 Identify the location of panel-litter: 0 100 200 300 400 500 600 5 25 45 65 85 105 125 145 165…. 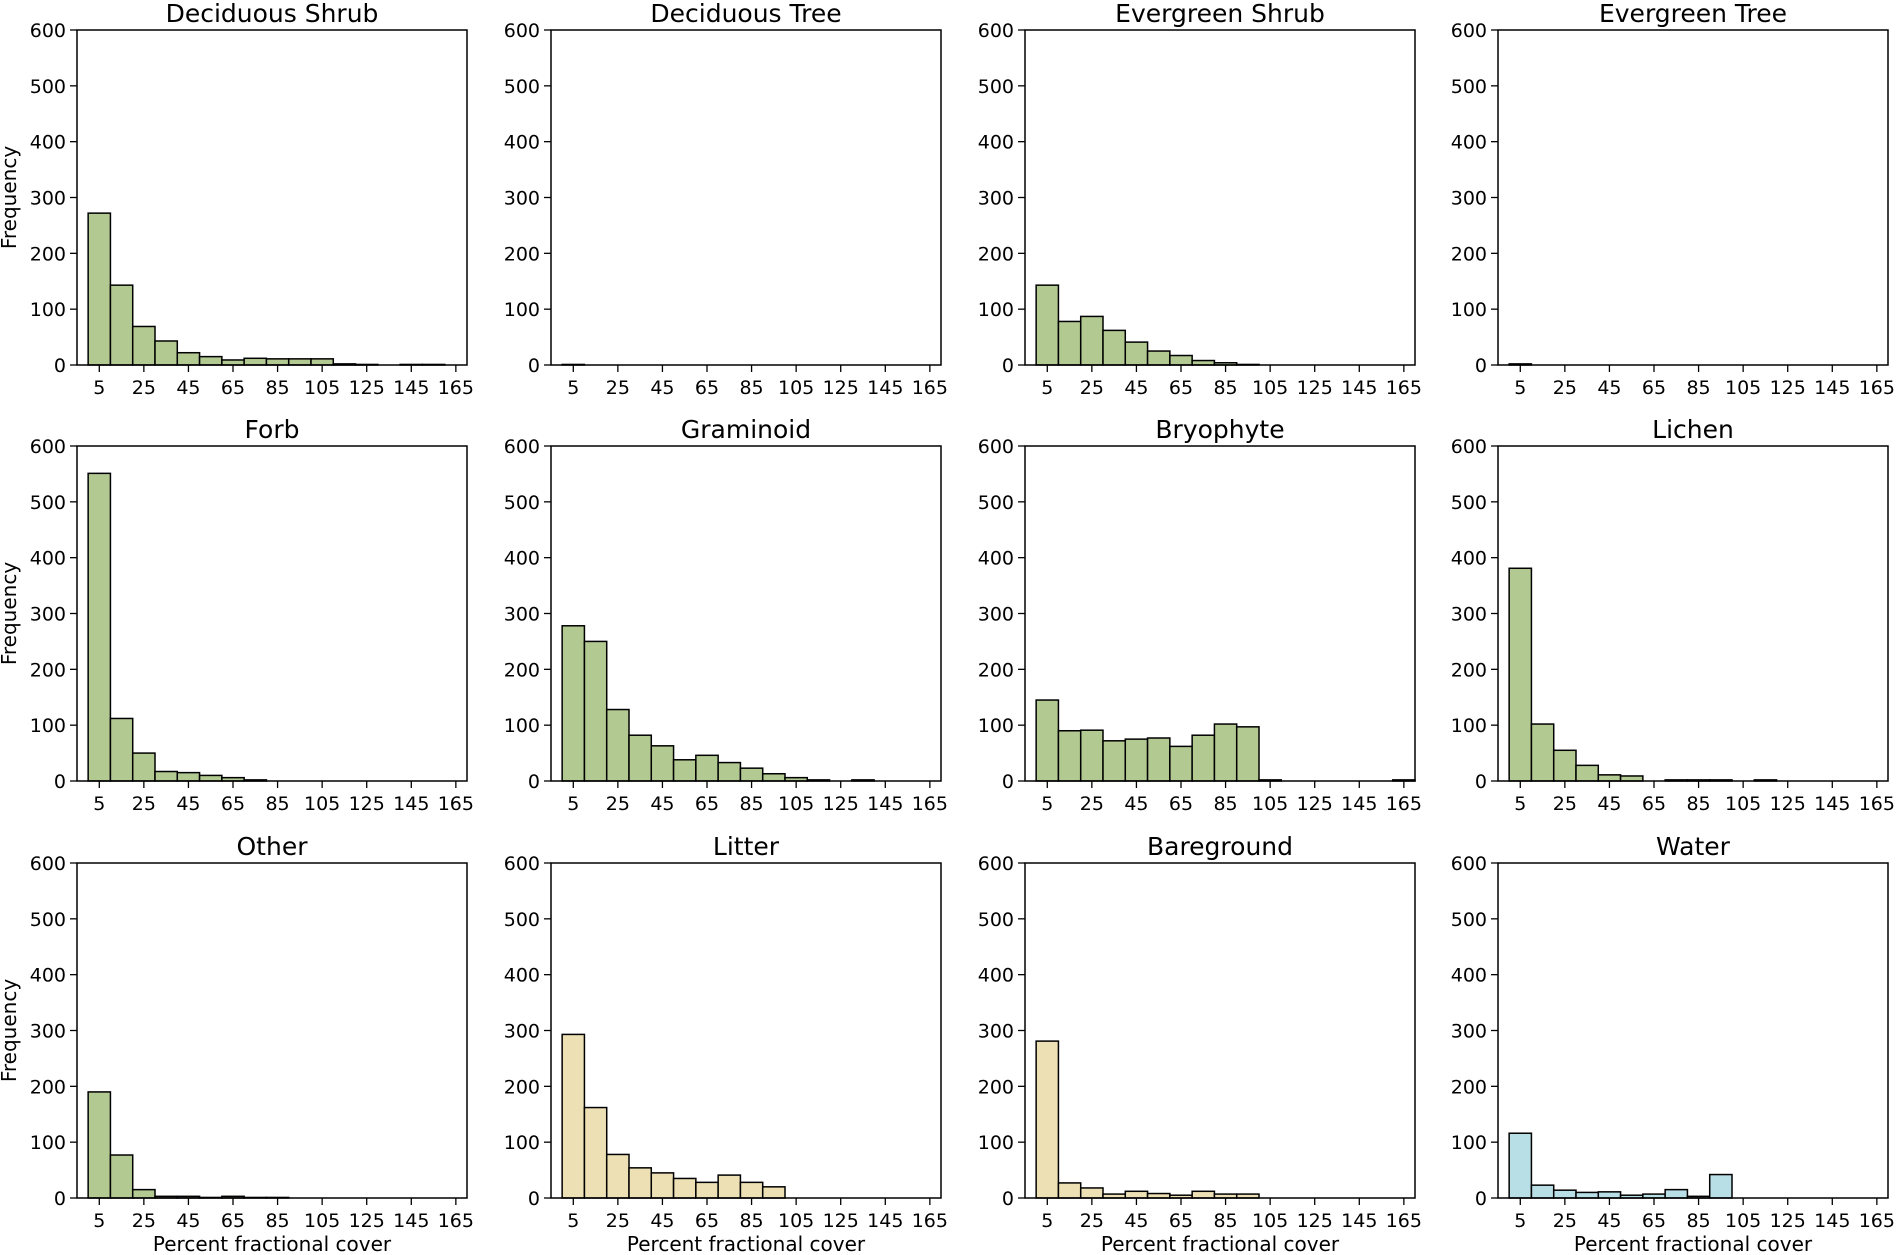
(726, 1043).